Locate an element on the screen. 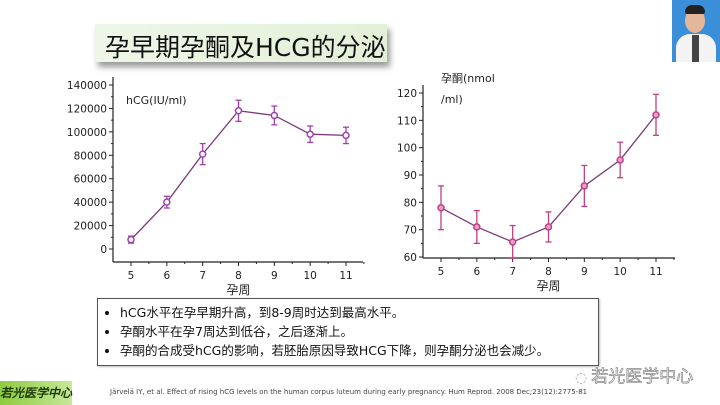 The height and width of the screenshot is (405, 720). y-axis-label: /ml) is located at coordinates (452, 99).